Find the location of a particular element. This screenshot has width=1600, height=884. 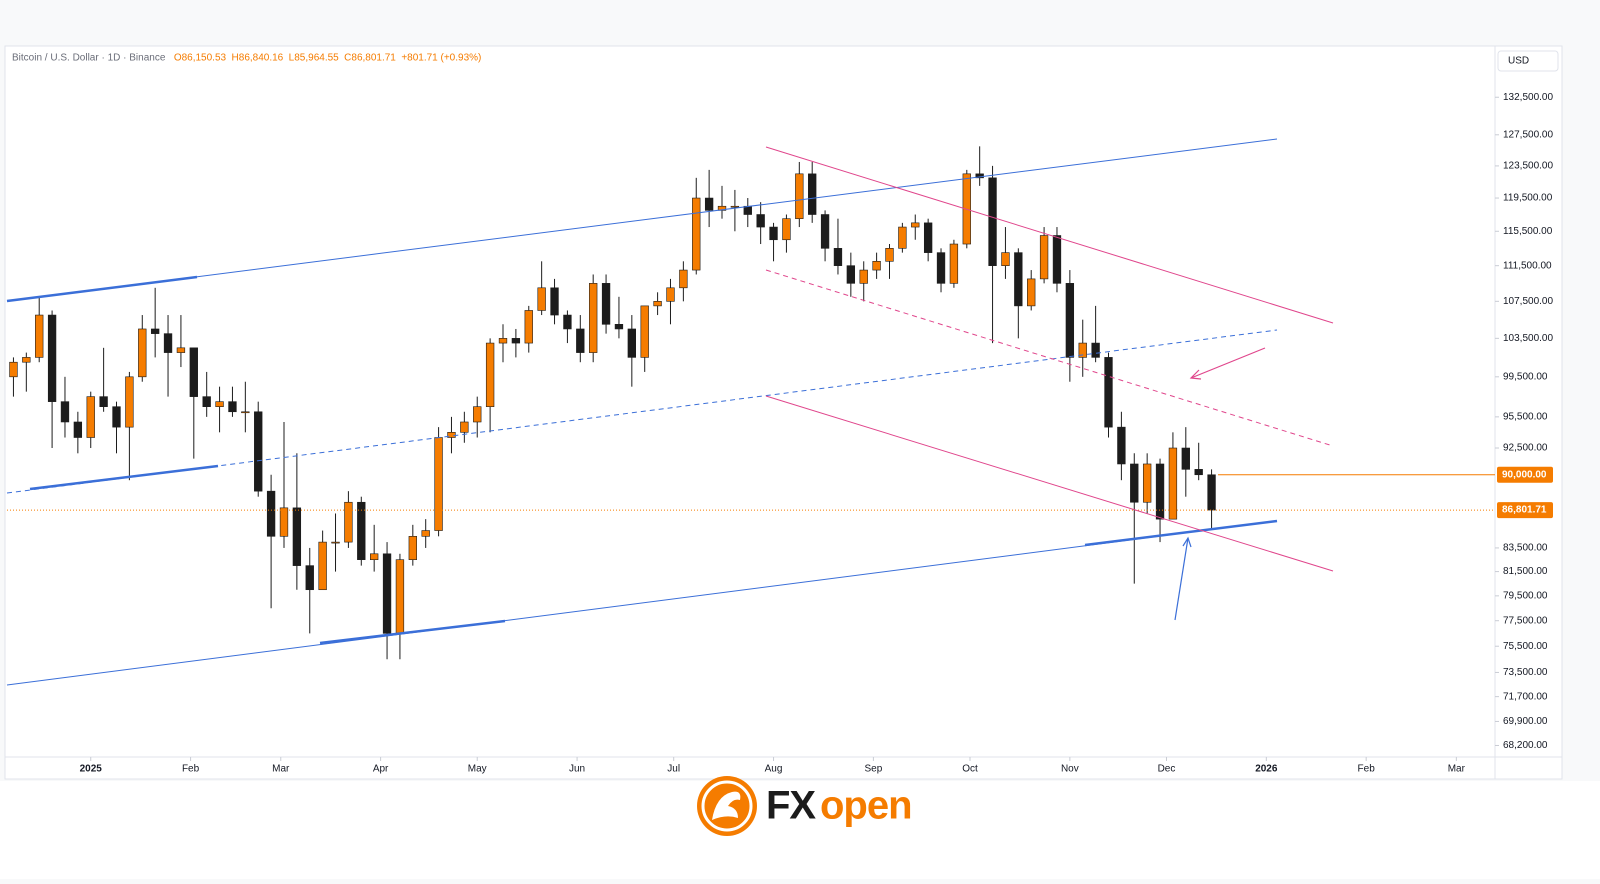

logo-fx: FX is located at coordinates (791, 806).